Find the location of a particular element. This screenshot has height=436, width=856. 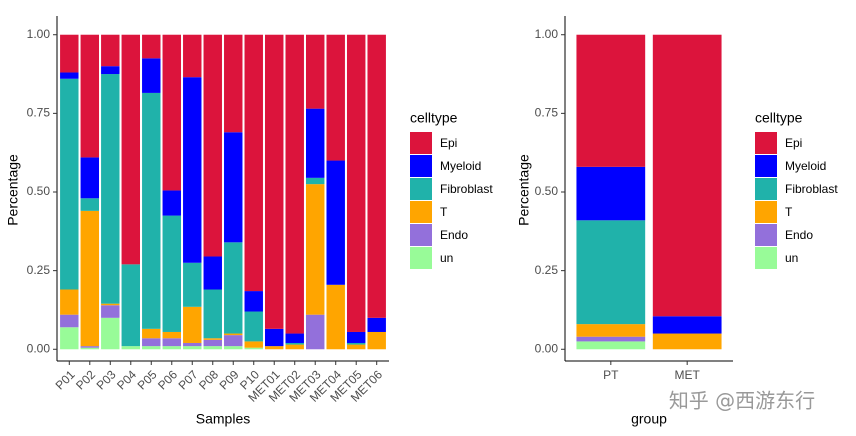

x-tick-label: P09 is located at coordinates (229, 379).